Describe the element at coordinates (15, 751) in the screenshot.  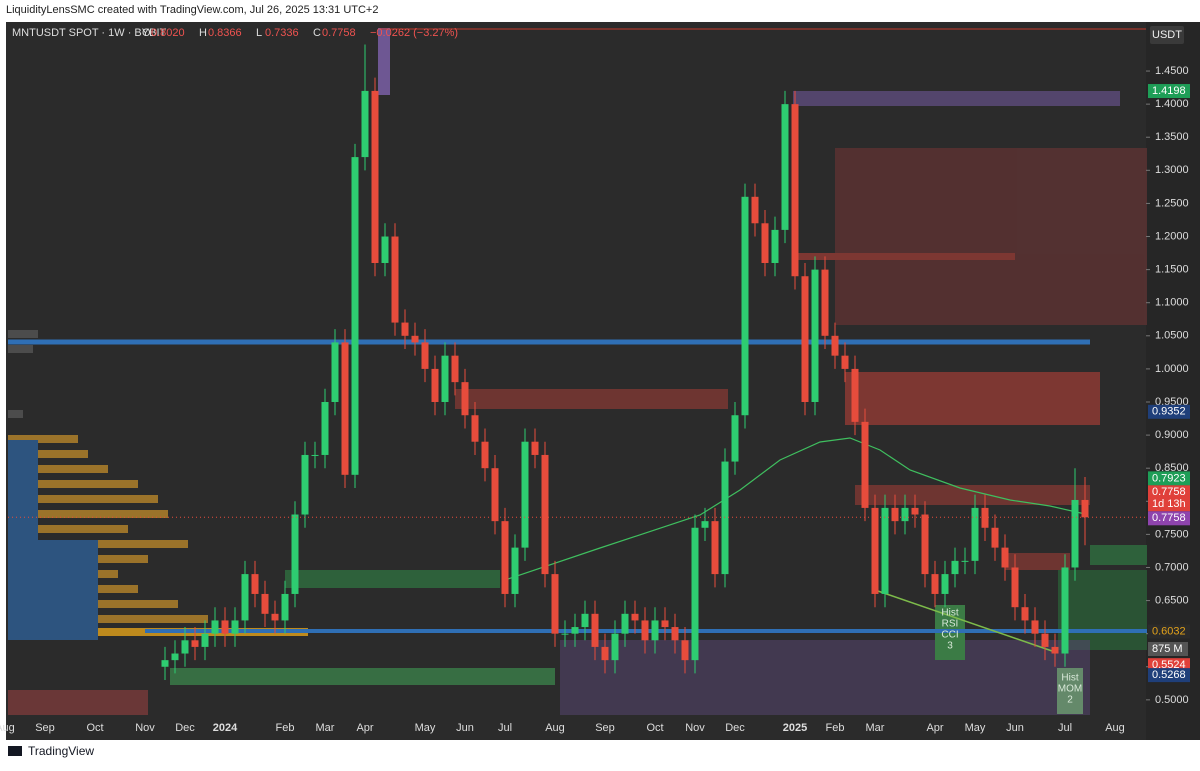
I see `logo` at that location.